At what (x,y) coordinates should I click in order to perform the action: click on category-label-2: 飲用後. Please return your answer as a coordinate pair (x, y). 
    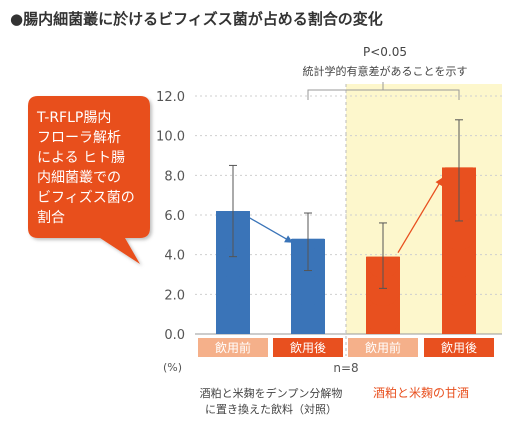
    Looking at the image, I should click on (308, 347).